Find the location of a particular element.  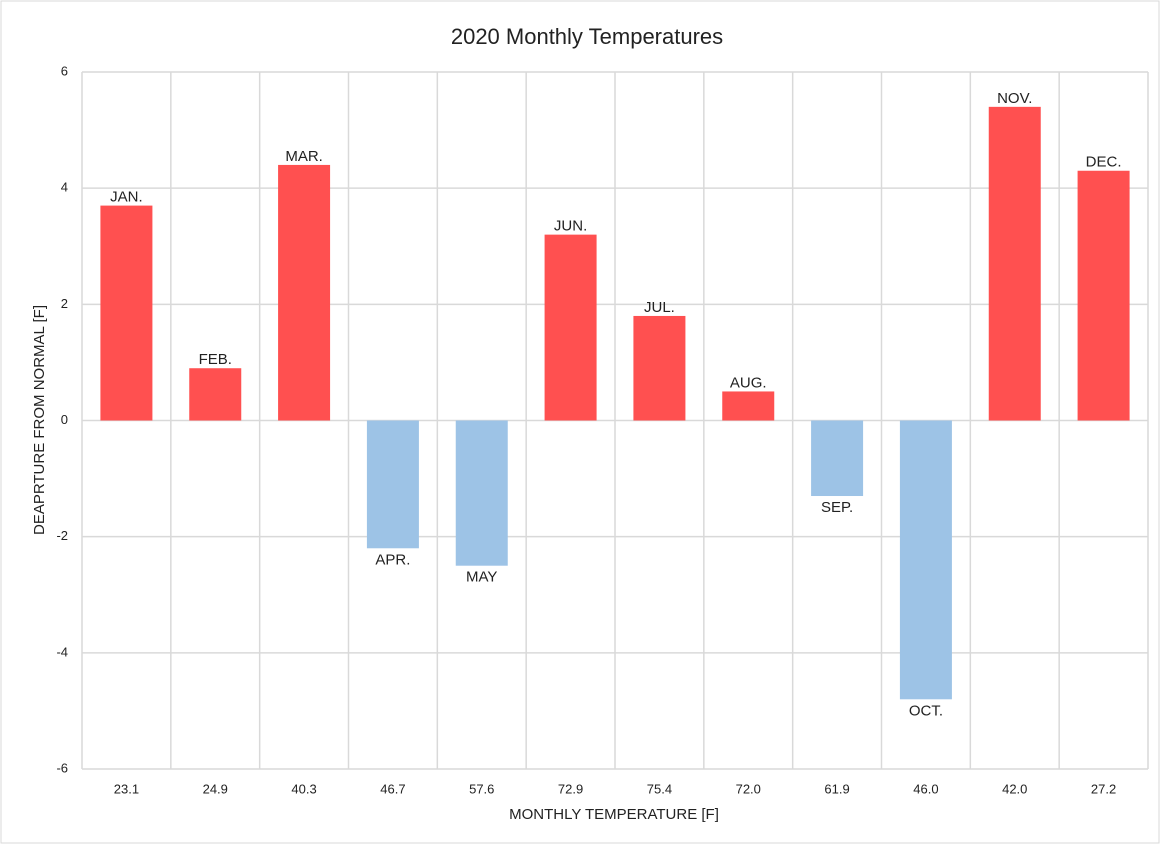

bar-label: DEC. is located at coordinates (1104, 162).